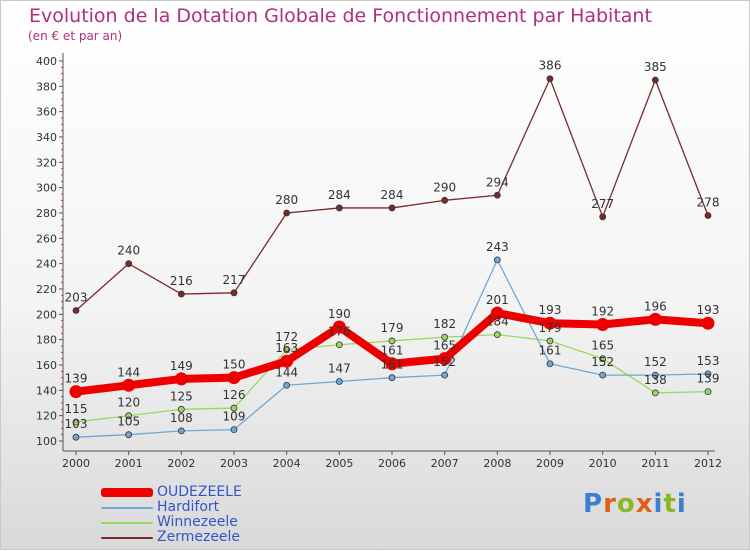 The image size is (750, 551). I want to click on y-tick-label: 100, so click(46, 441).